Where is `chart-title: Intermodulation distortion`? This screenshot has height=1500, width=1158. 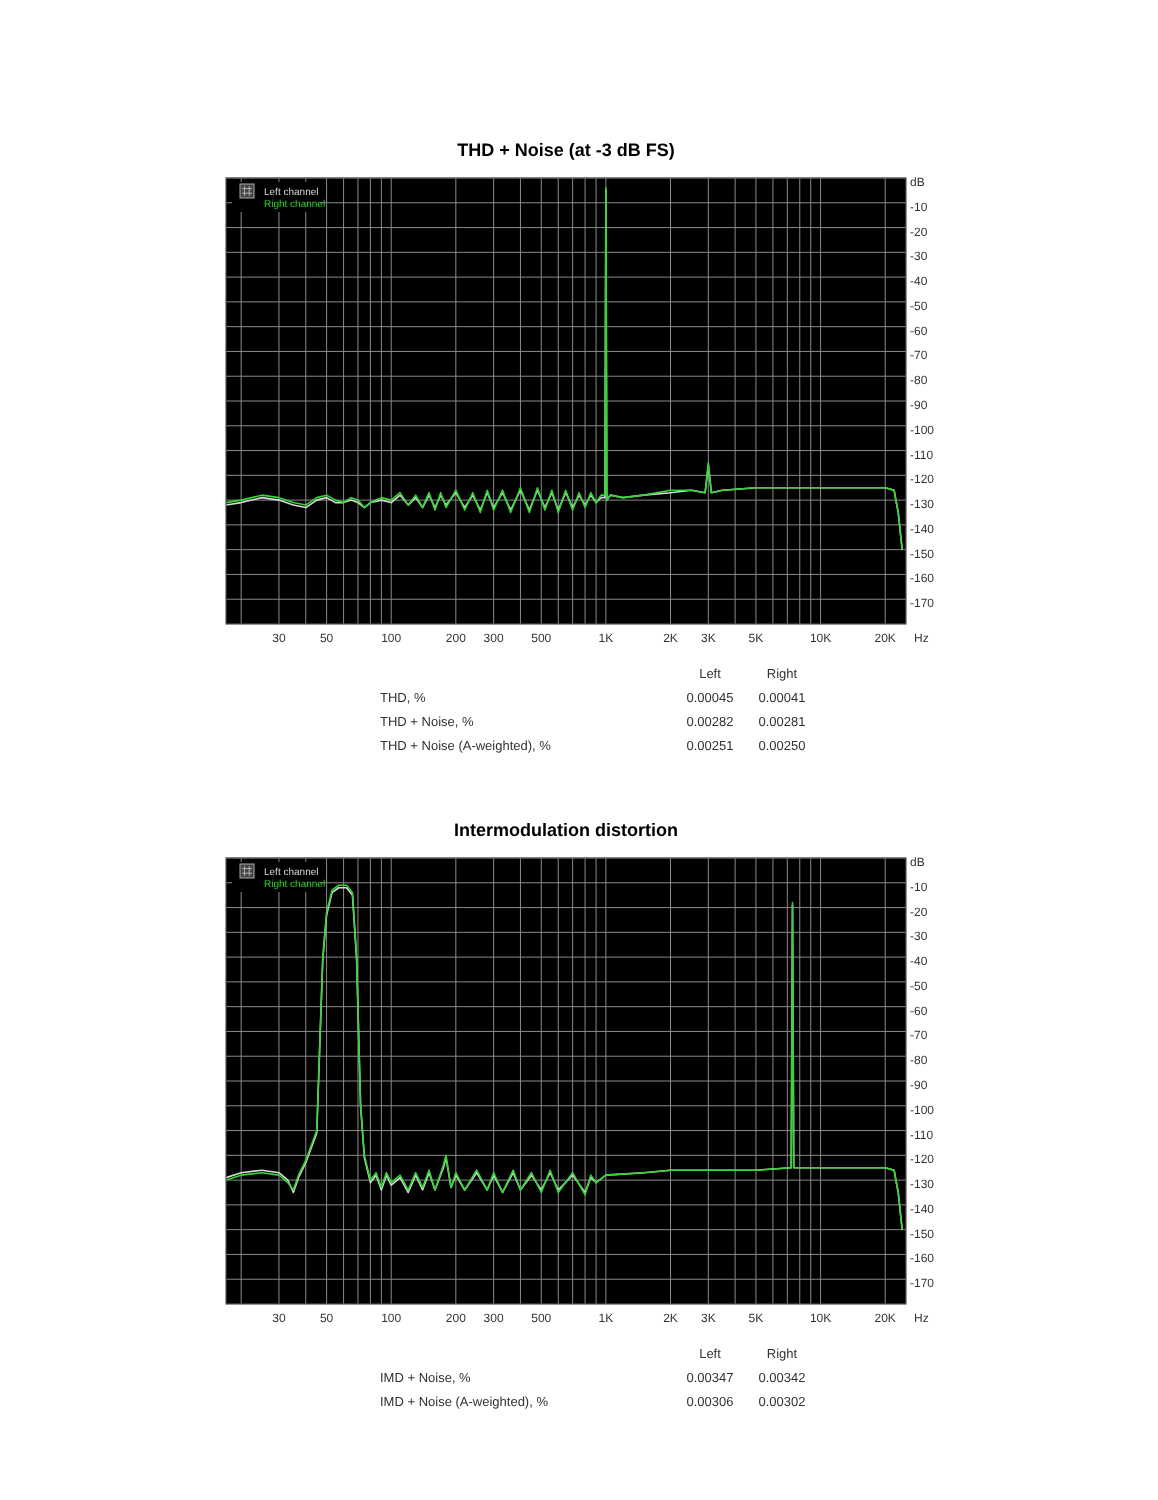
chart-title: Intermodulation distortion is located at coordinates (566, 830).